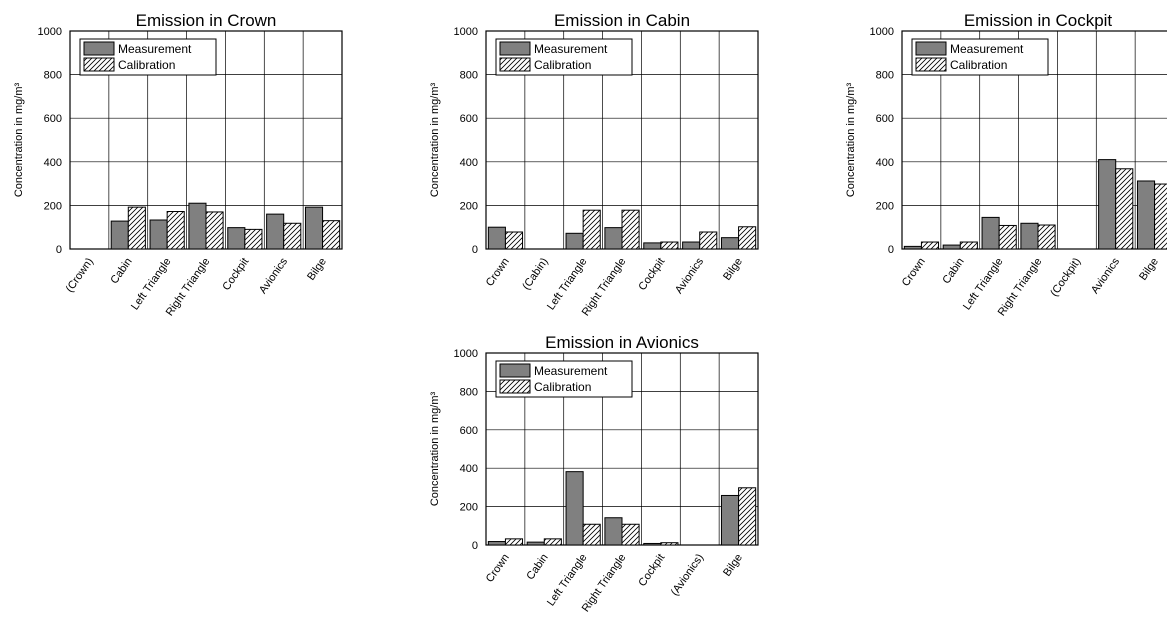 This screenshot has width=1167, height=637. I want to click on chart-title: Emission in Cabin, so click(622, 20).